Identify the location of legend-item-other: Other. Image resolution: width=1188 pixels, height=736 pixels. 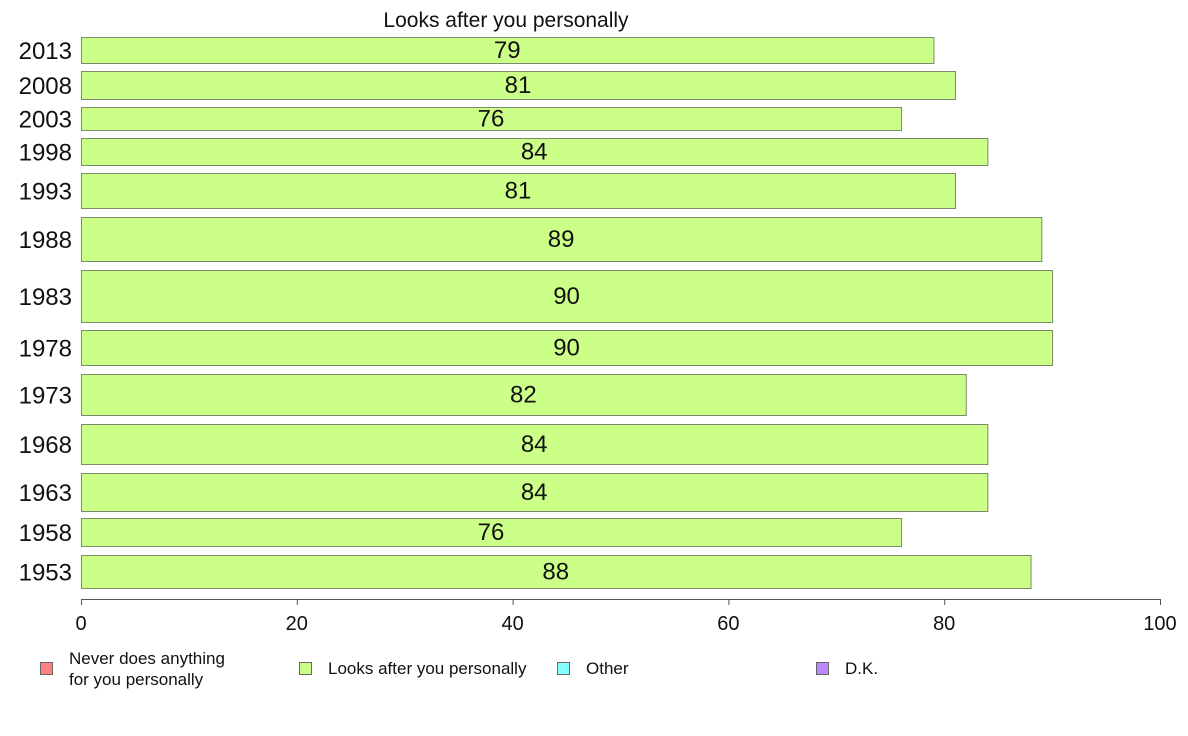
(593, 663).